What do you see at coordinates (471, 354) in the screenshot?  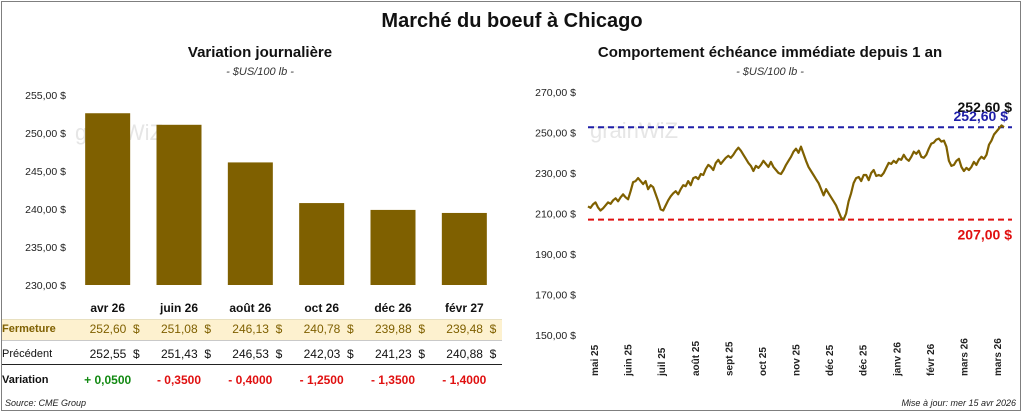 I see `table-cell-precedent: 240,88 $` at bounding box center [471, 354].